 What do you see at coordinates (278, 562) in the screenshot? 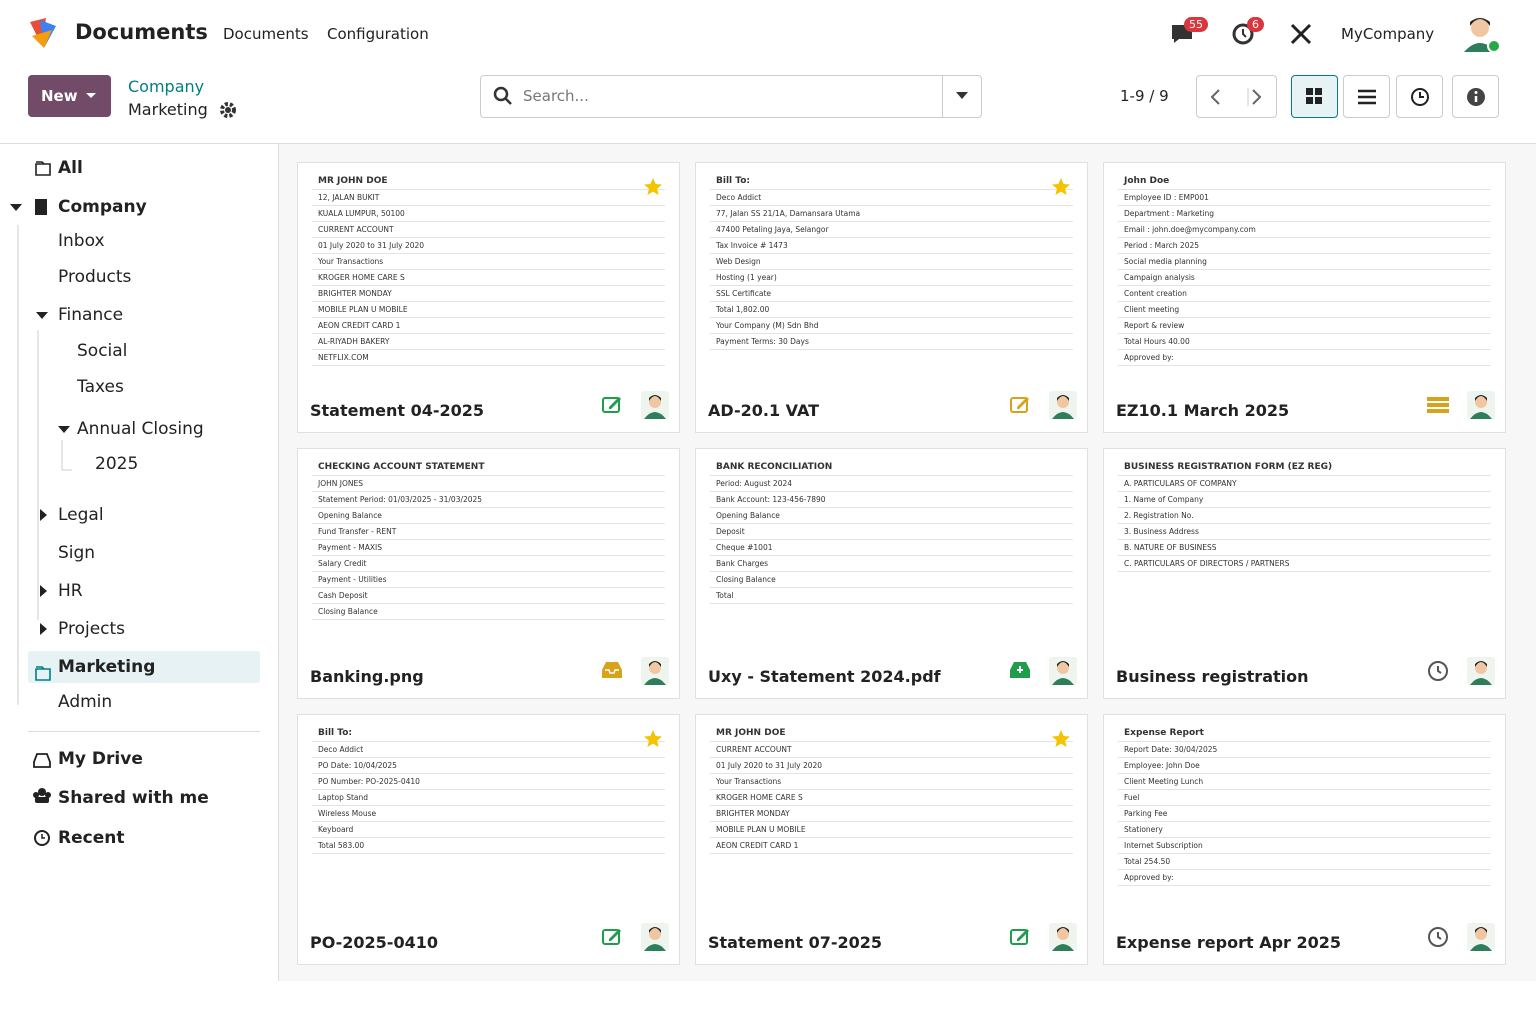
I see `divider` at bounding box center [278, 562].